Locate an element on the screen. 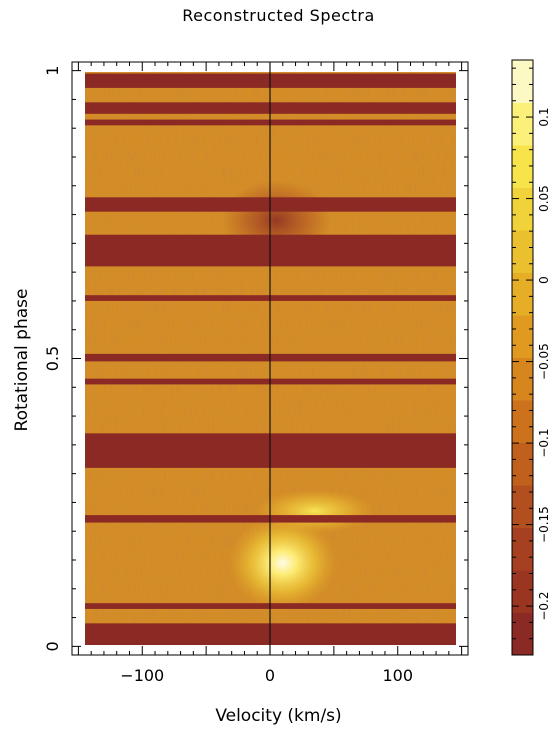 This screenshot has height=735, width=557. colorbar-tick-label: −0.2 is located at coordinates (544, 606).